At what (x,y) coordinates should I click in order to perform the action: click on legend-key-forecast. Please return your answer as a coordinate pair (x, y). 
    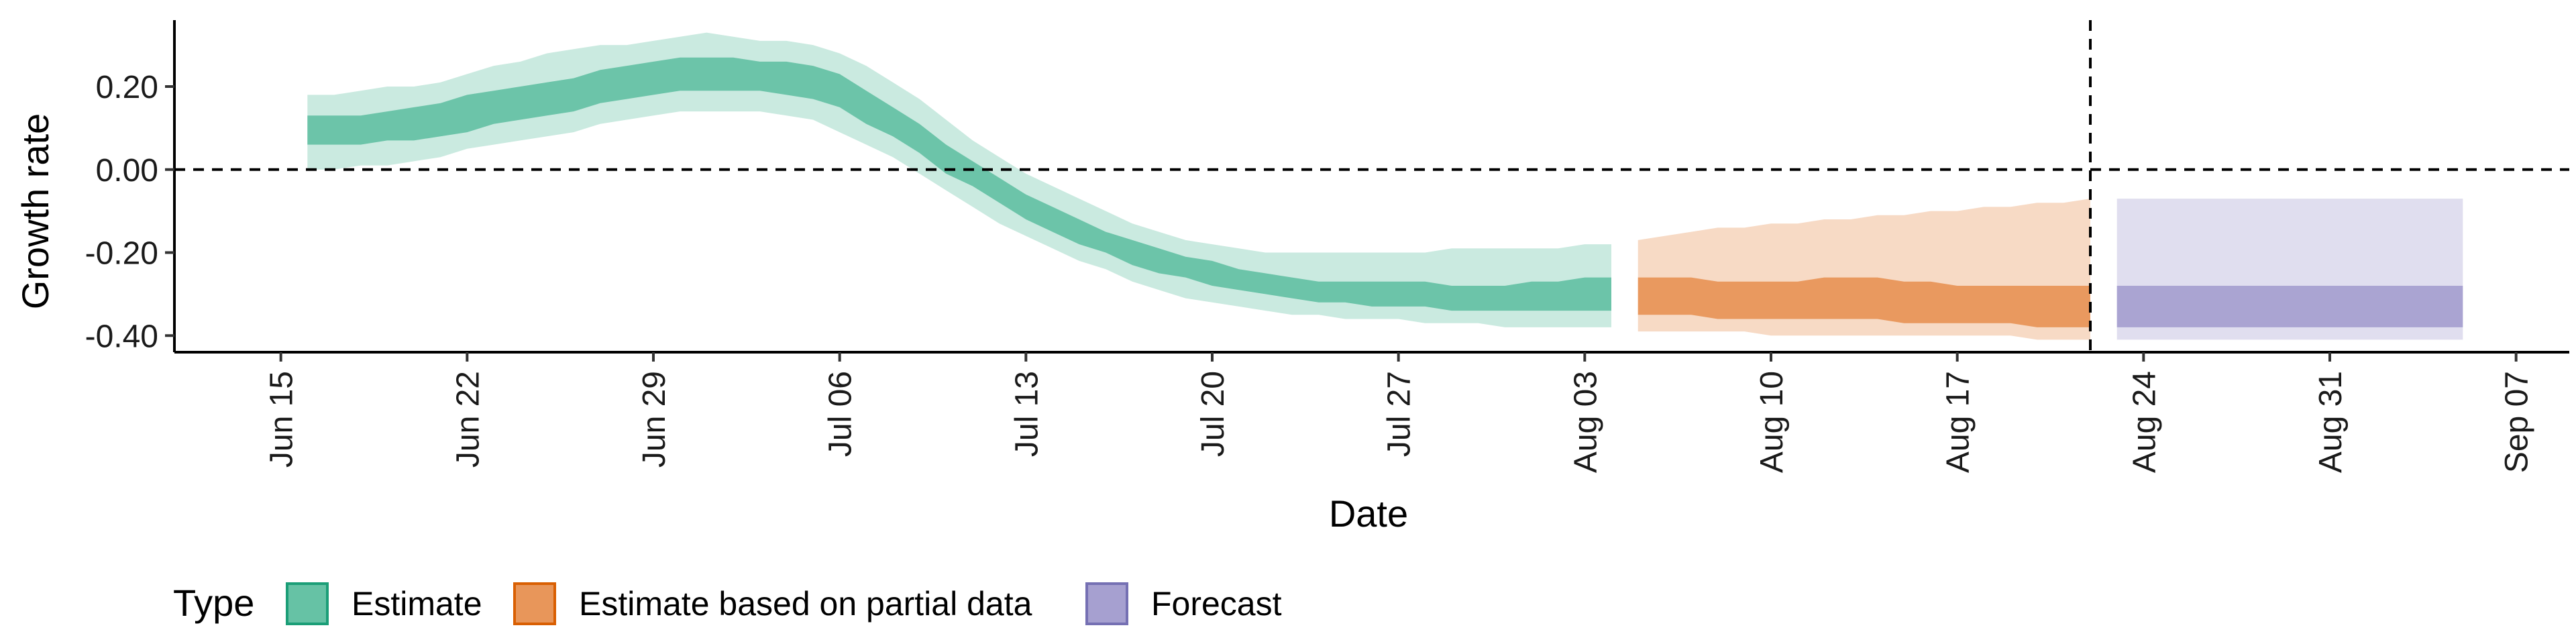
    Looking at the image, I should click on (1106, 603).